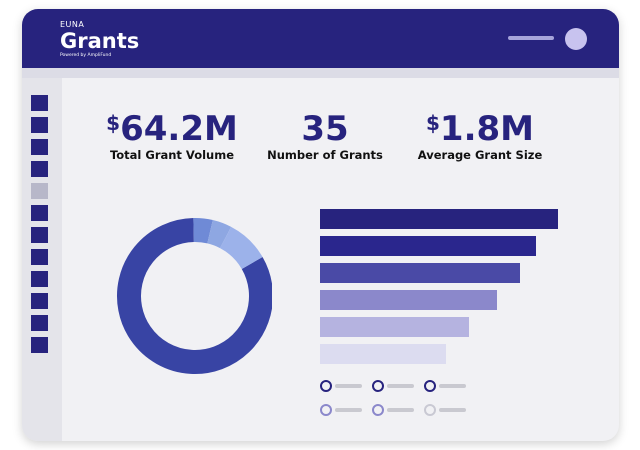 This screenshot has width=640, height=450. I want to click on brand-product: Grants, so click(100, 41).